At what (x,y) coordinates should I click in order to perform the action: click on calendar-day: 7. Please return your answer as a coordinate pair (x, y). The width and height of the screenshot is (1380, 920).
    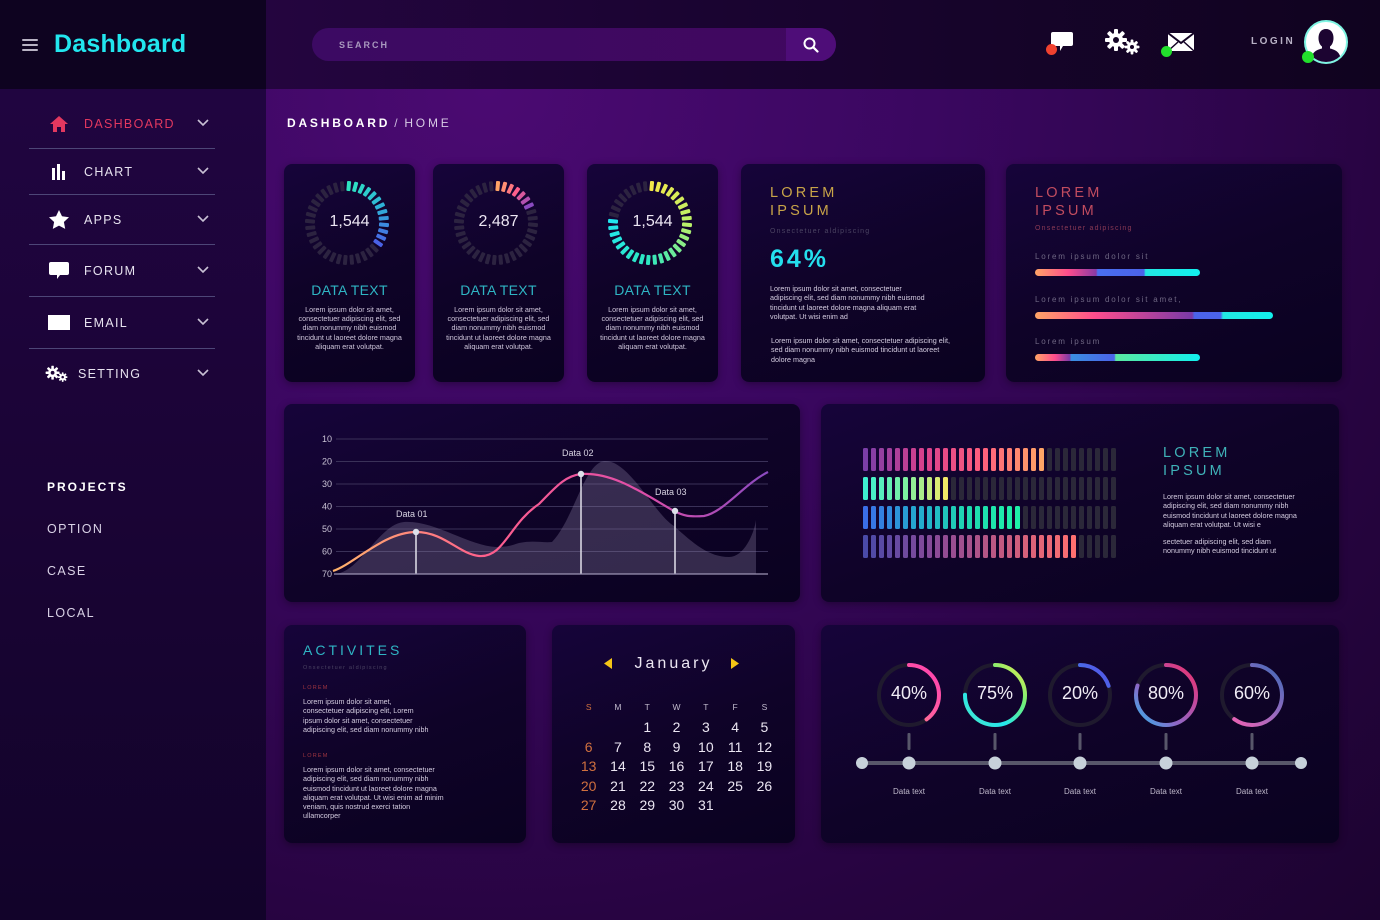
    Looking at the image, I should click on (618, 746).